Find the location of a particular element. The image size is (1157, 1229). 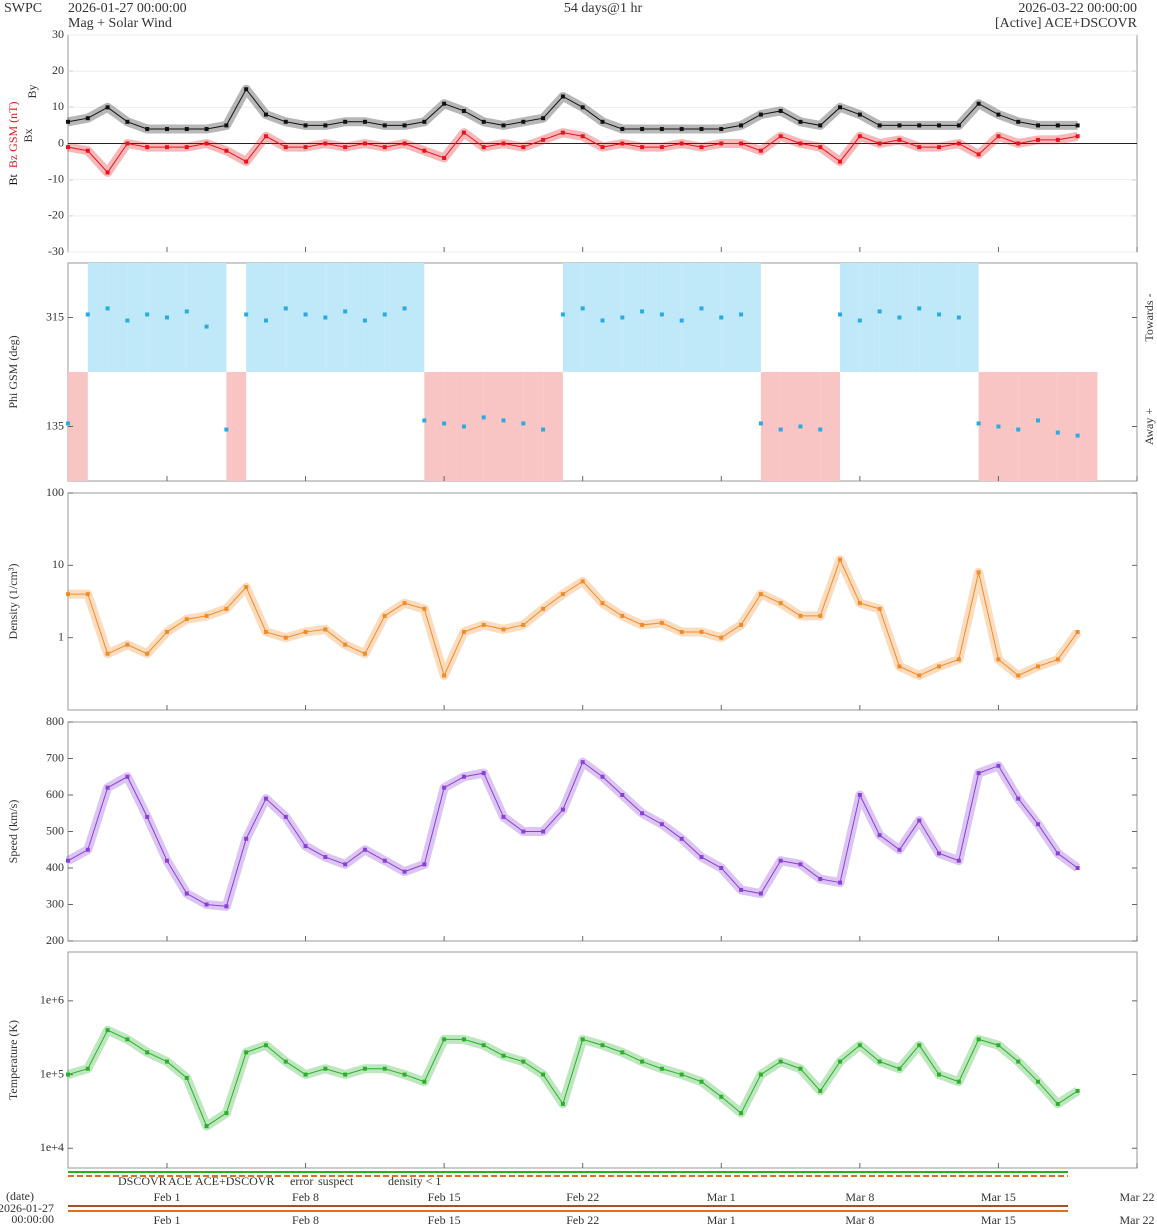

y-tick-label: 10 is located at coordinates (58, 106).